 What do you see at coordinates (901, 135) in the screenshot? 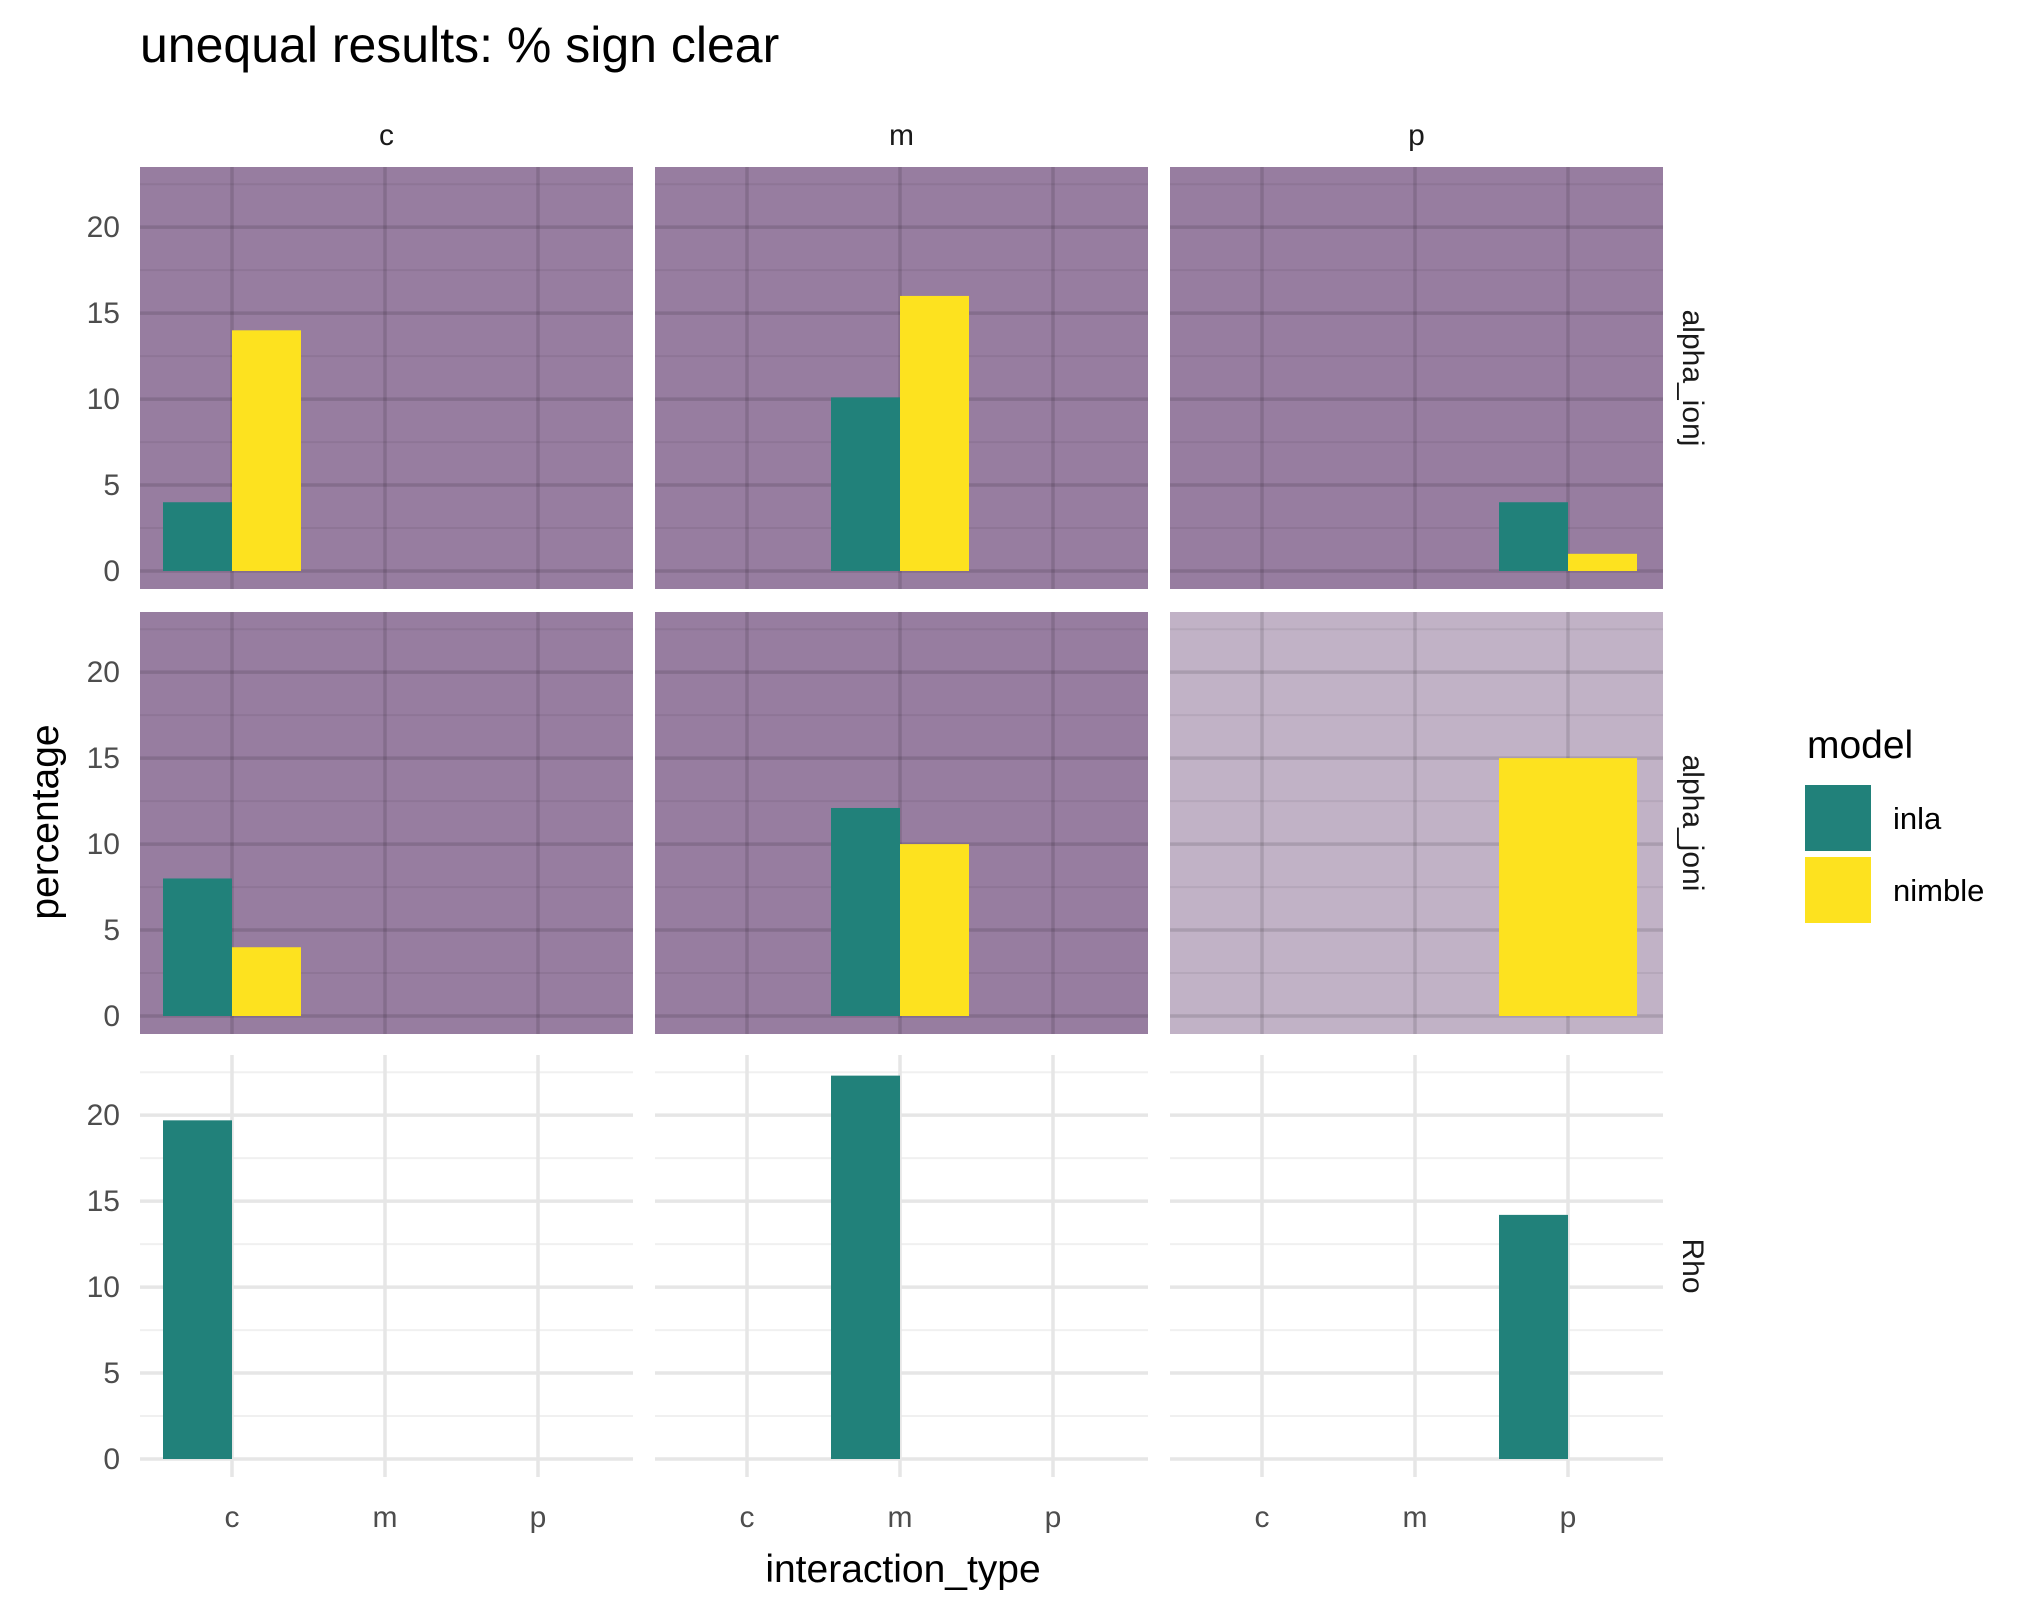
I see `strip-col-m: m` at bounding box center [901, 135].